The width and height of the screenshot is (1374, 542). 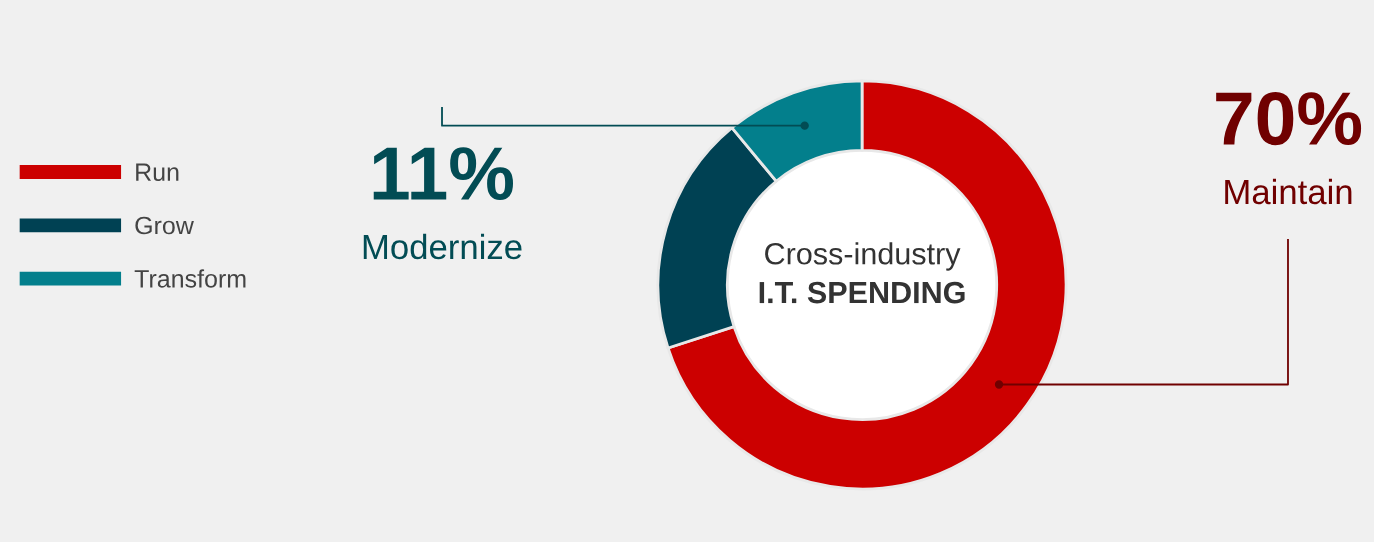 I want to click on text: Modernize, so click(x=442, y=246).